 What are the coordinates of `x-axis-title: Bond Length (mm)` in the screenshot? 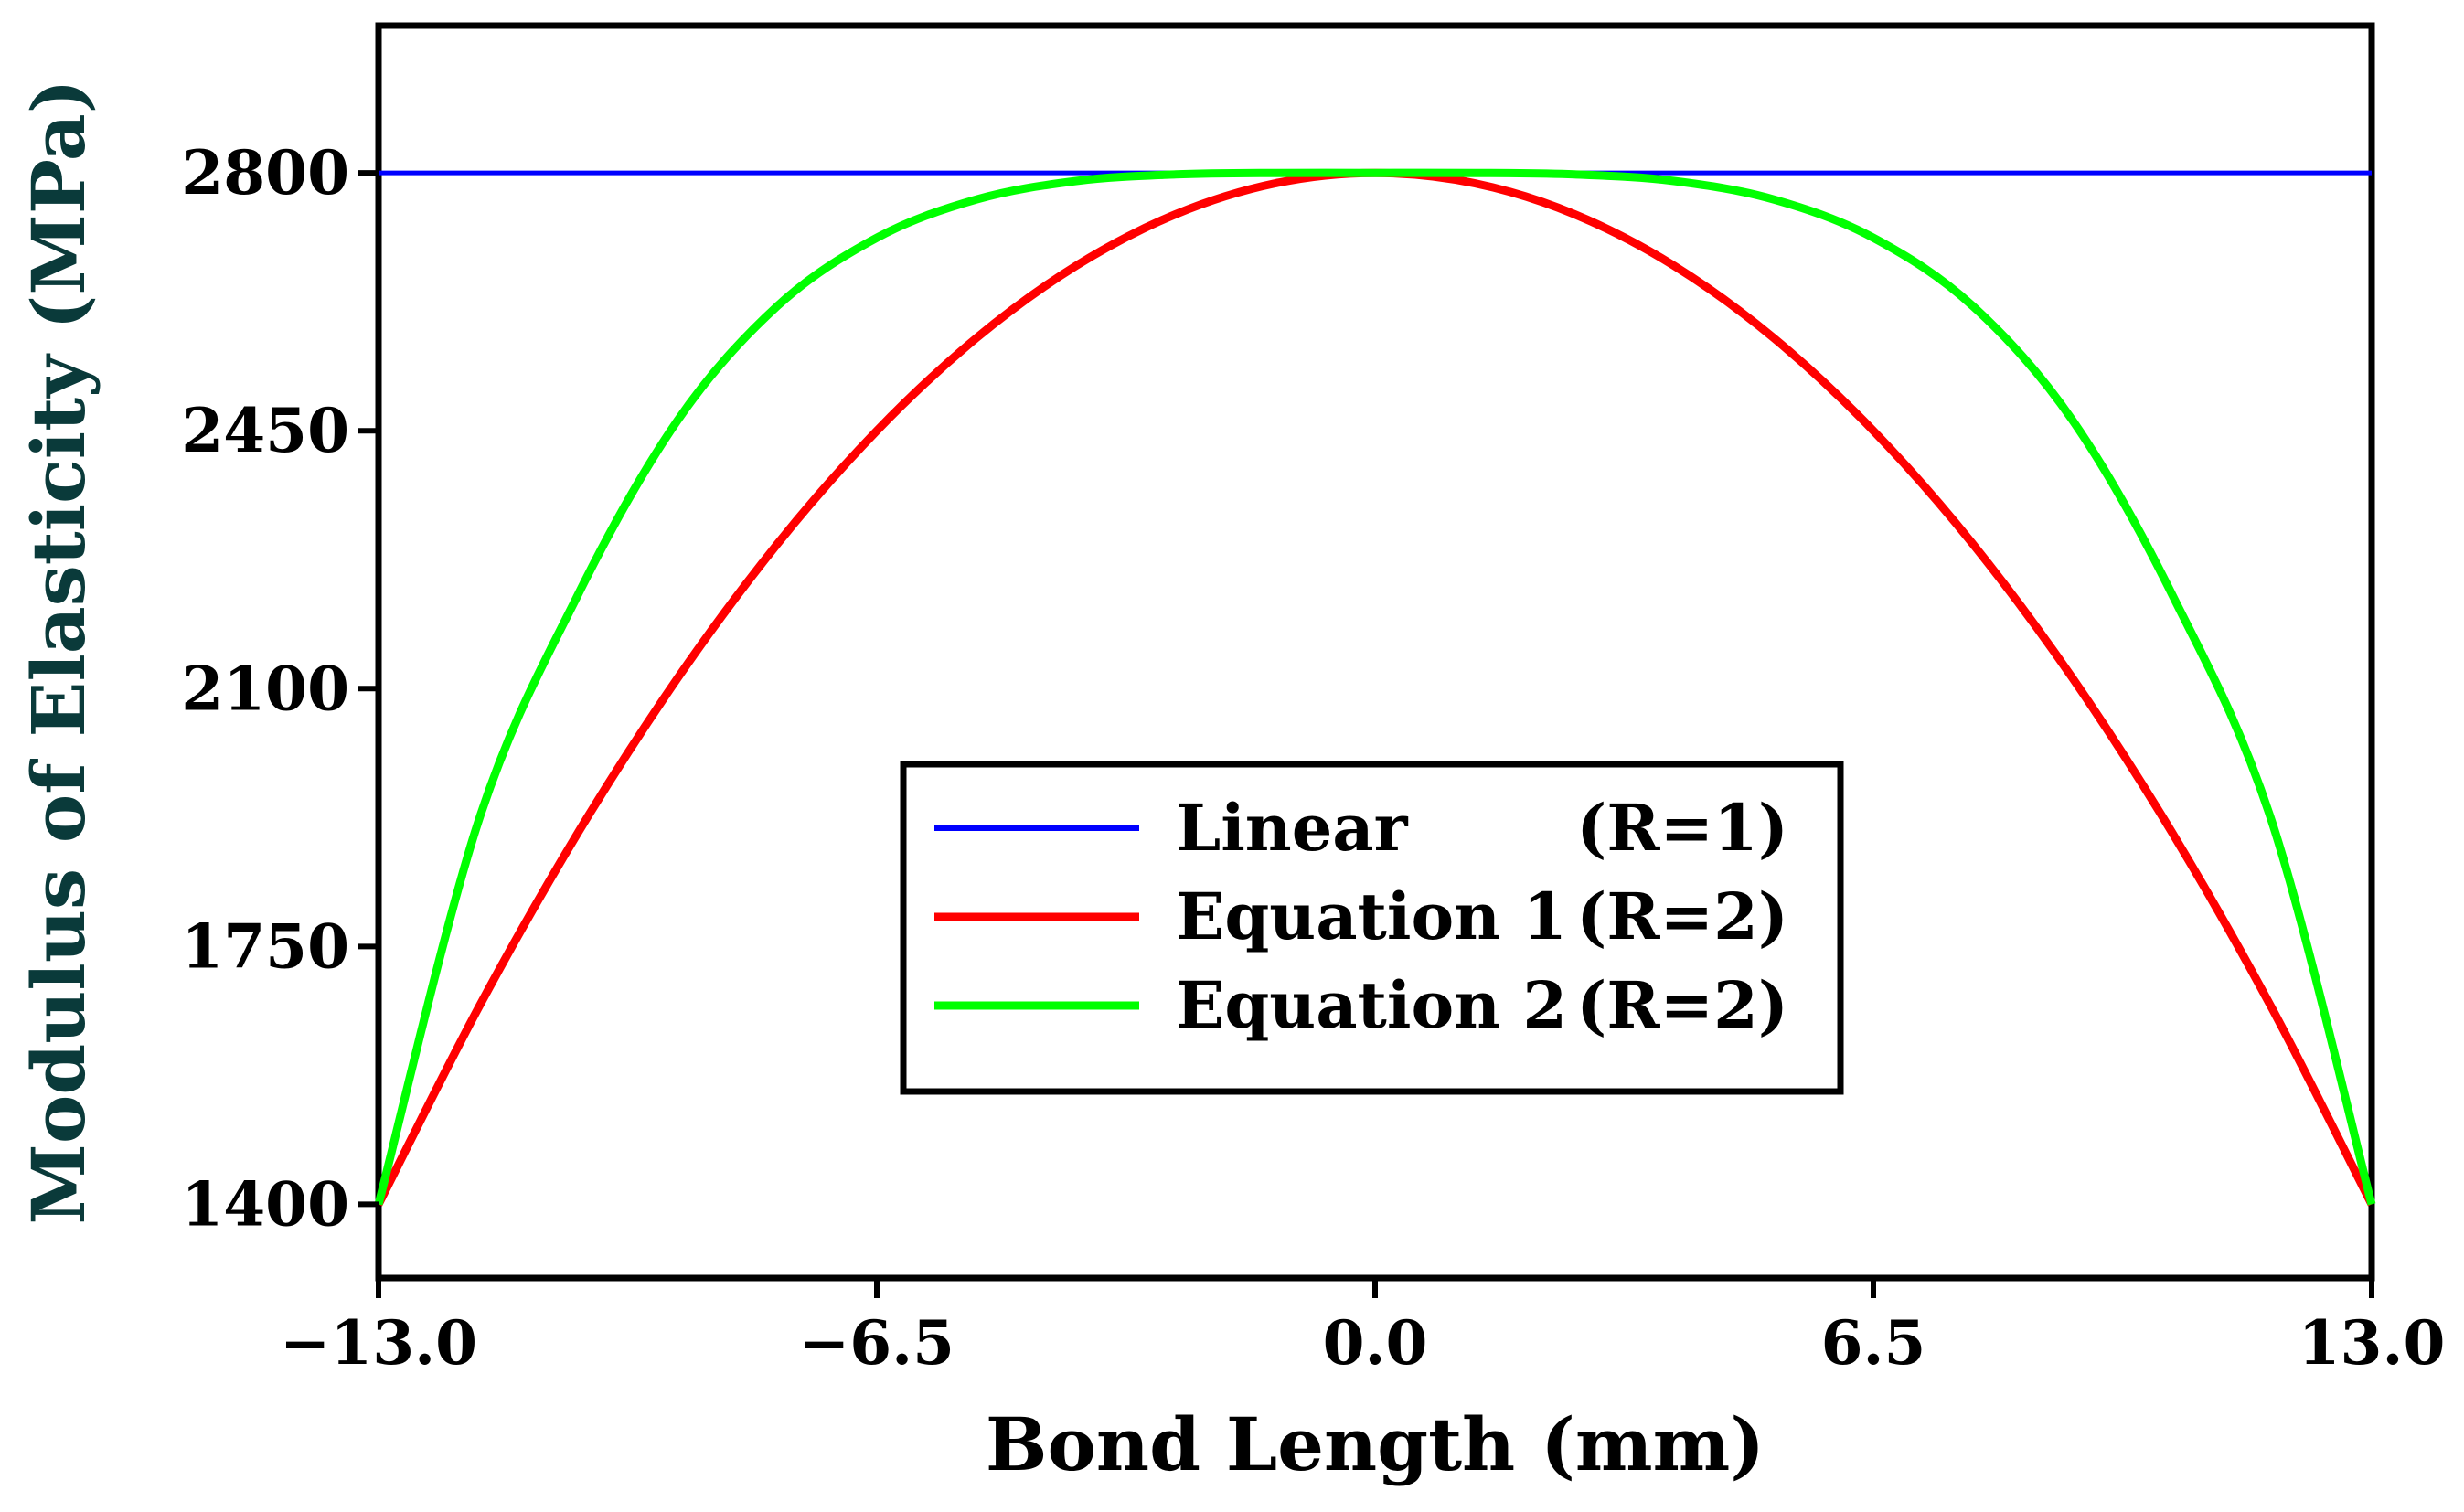 It's located at (1375, 1444).